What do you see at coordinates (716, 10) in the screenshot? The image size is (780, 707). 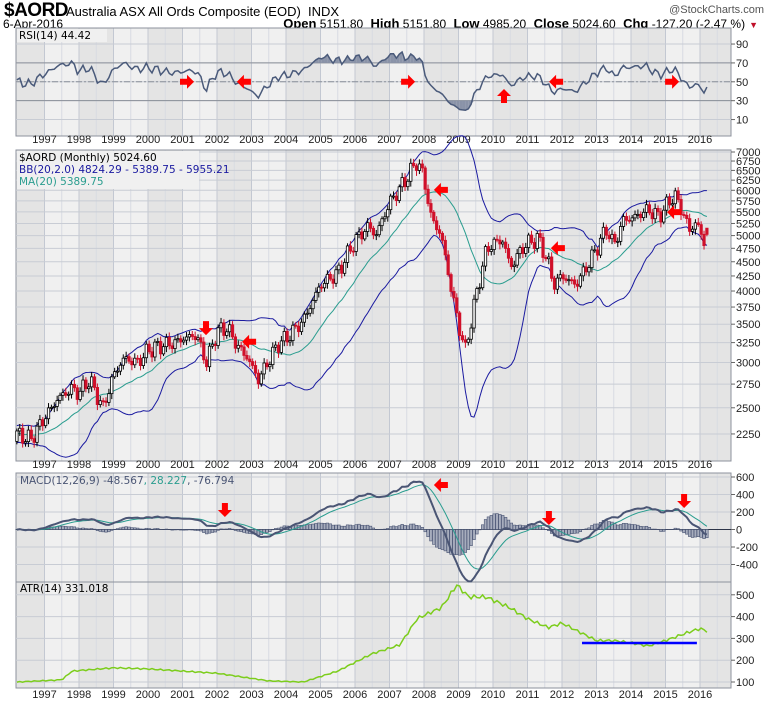 I see `watermark: @StockCharts.com` at bounding box center [716, 10].